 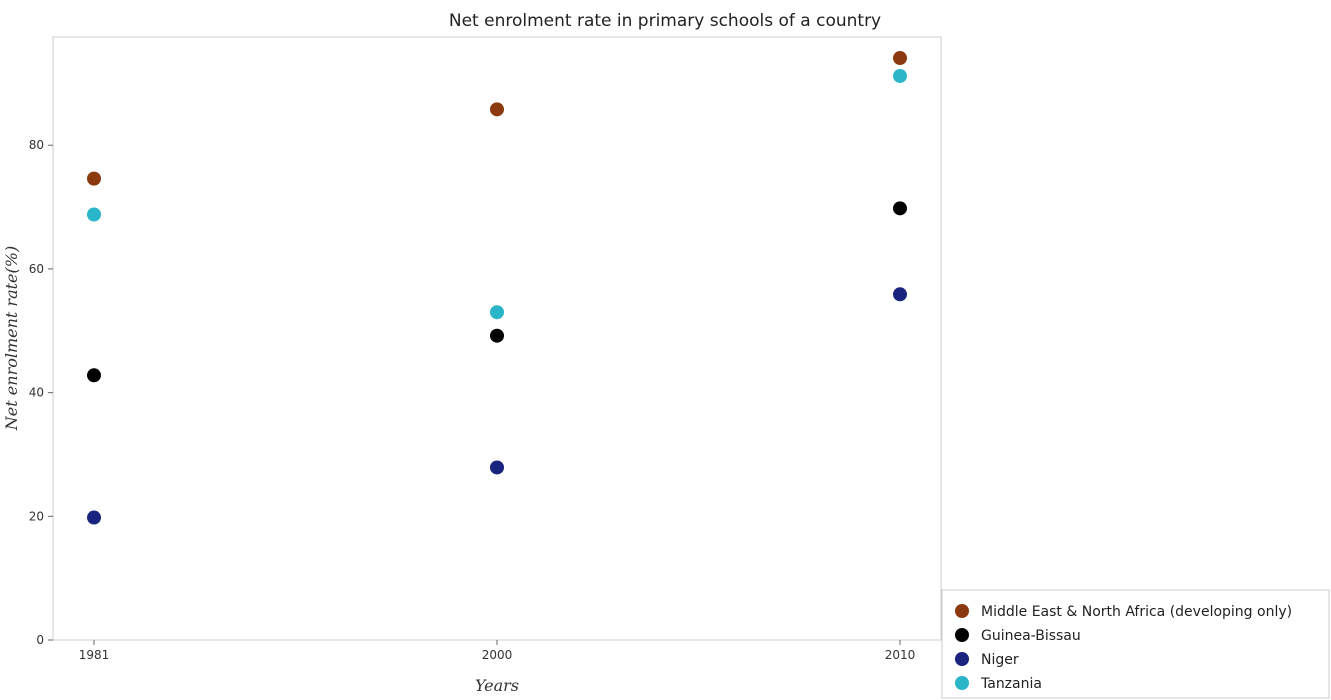 I want to click on y-tick-label: 80, so click(x=36, y=145).